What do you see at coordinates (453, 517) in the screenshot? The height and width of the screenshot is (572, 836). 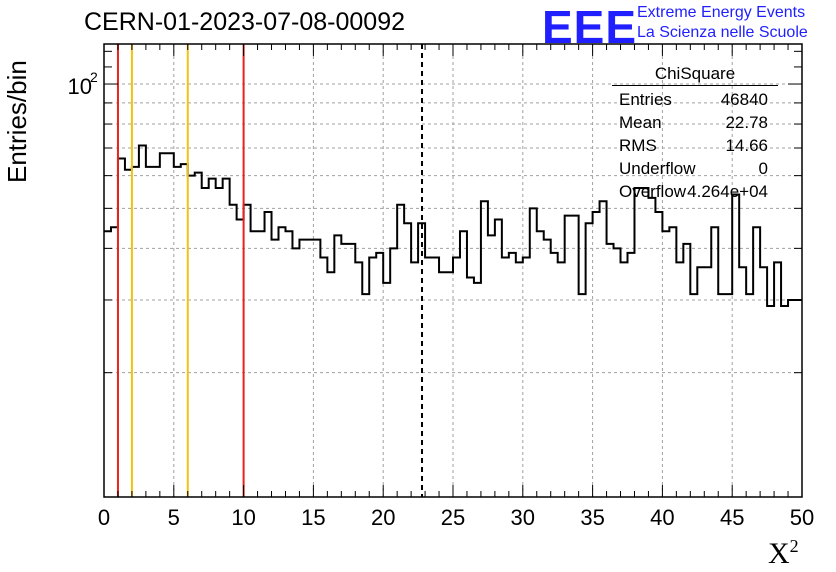 I see `x-tick-label: 25` at bounding box center [453, 517].